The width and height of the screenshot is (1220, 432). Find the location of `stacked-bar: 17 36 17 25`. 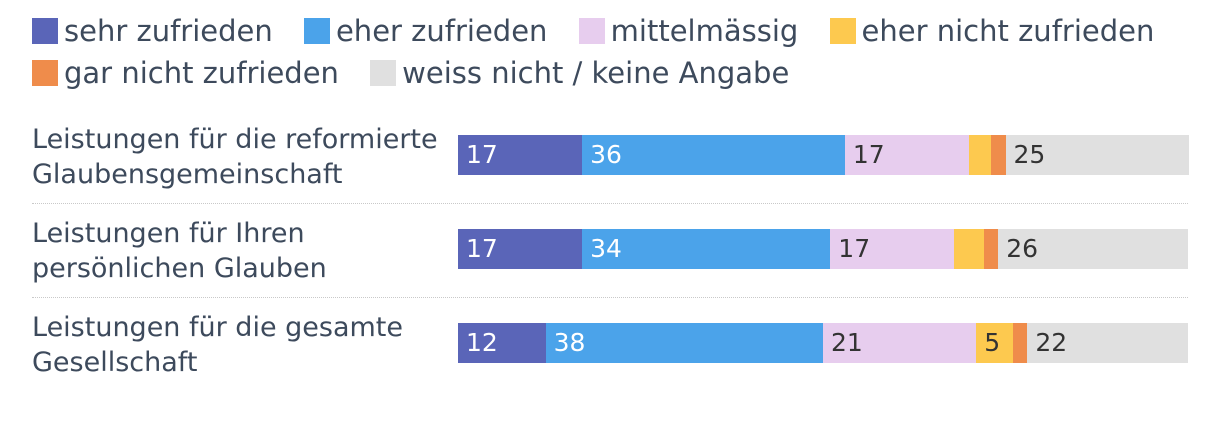

stacked-bar: 17 36 17 25 is located at coordinates (823, 155).